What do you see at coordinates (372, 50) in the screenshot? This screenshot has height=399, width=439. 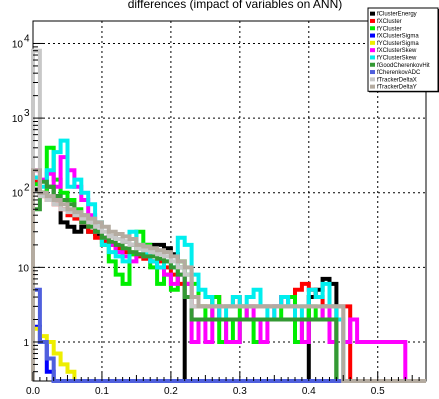 I see `legend-swatch-fXClusterSkew` at bounding box center [372, 50].